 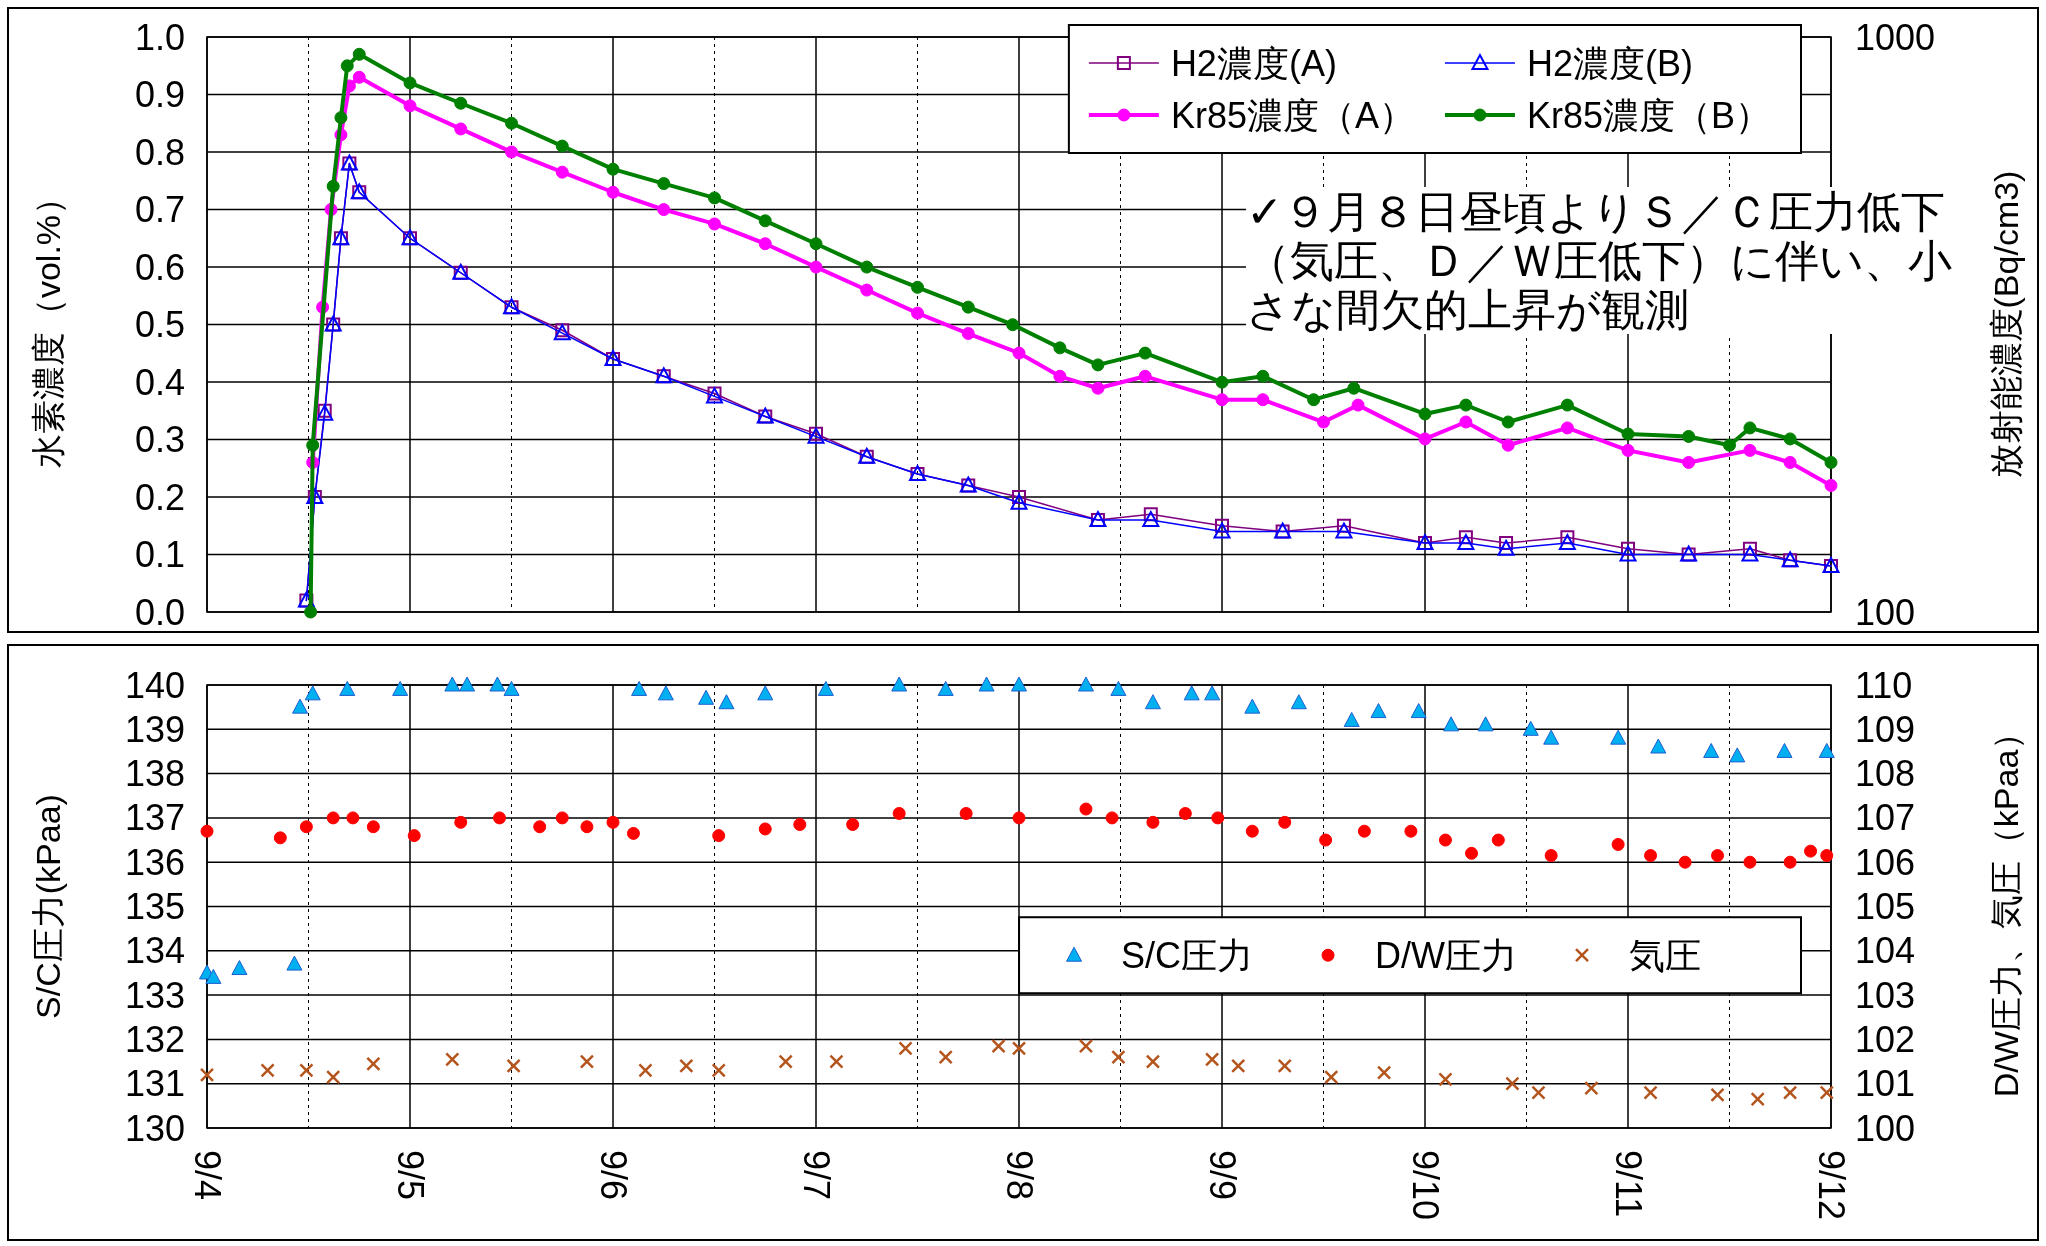 What do you see at coordinates (613, 1175) in the screenshot?
I see `x-tick-label: 9/6` at bounding box center [613, 1175].